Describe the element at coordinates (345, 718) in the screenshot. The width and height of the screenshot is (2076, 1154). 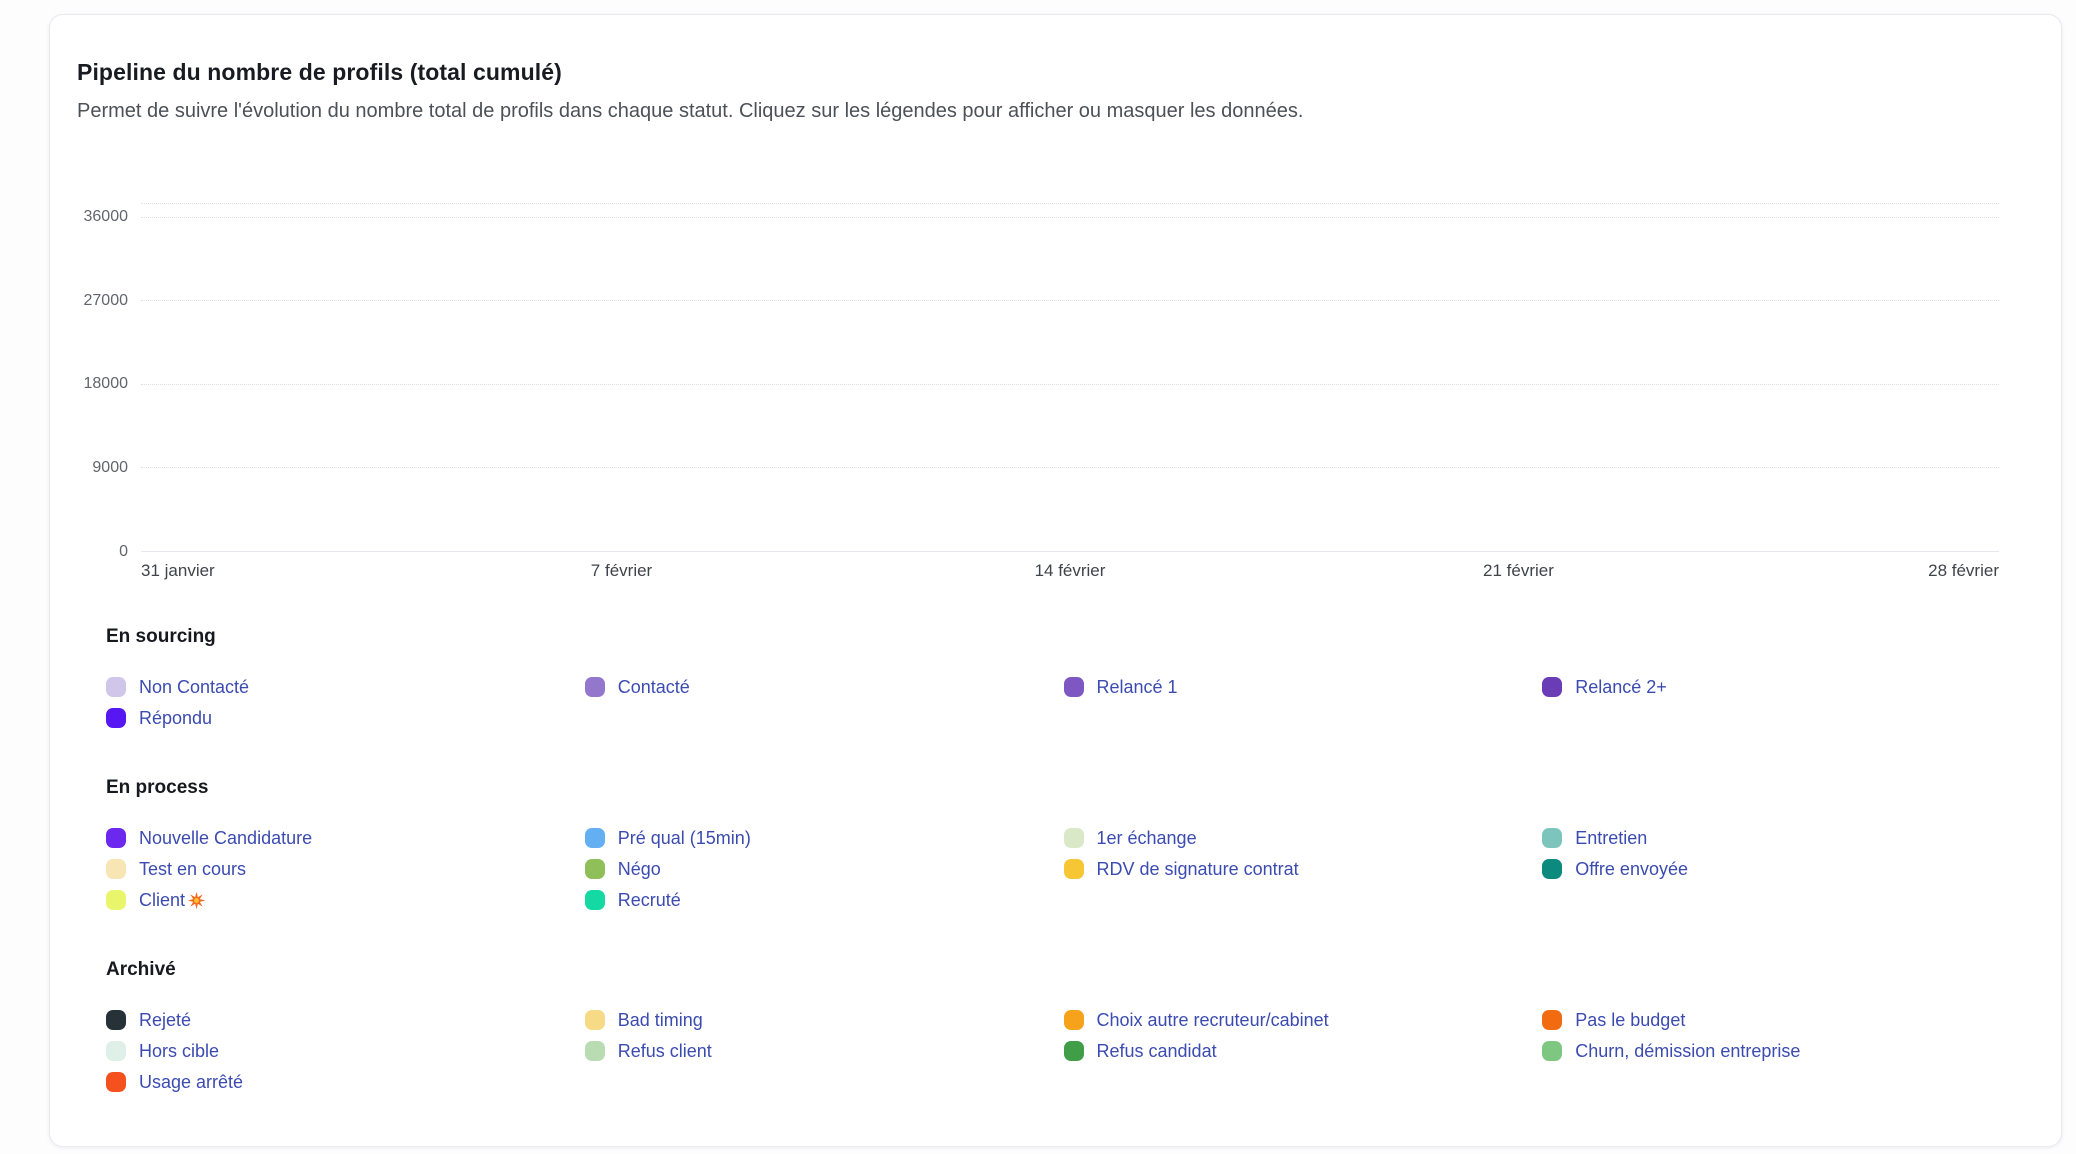
I see `legend-item-repondu: Répondu` at that location.